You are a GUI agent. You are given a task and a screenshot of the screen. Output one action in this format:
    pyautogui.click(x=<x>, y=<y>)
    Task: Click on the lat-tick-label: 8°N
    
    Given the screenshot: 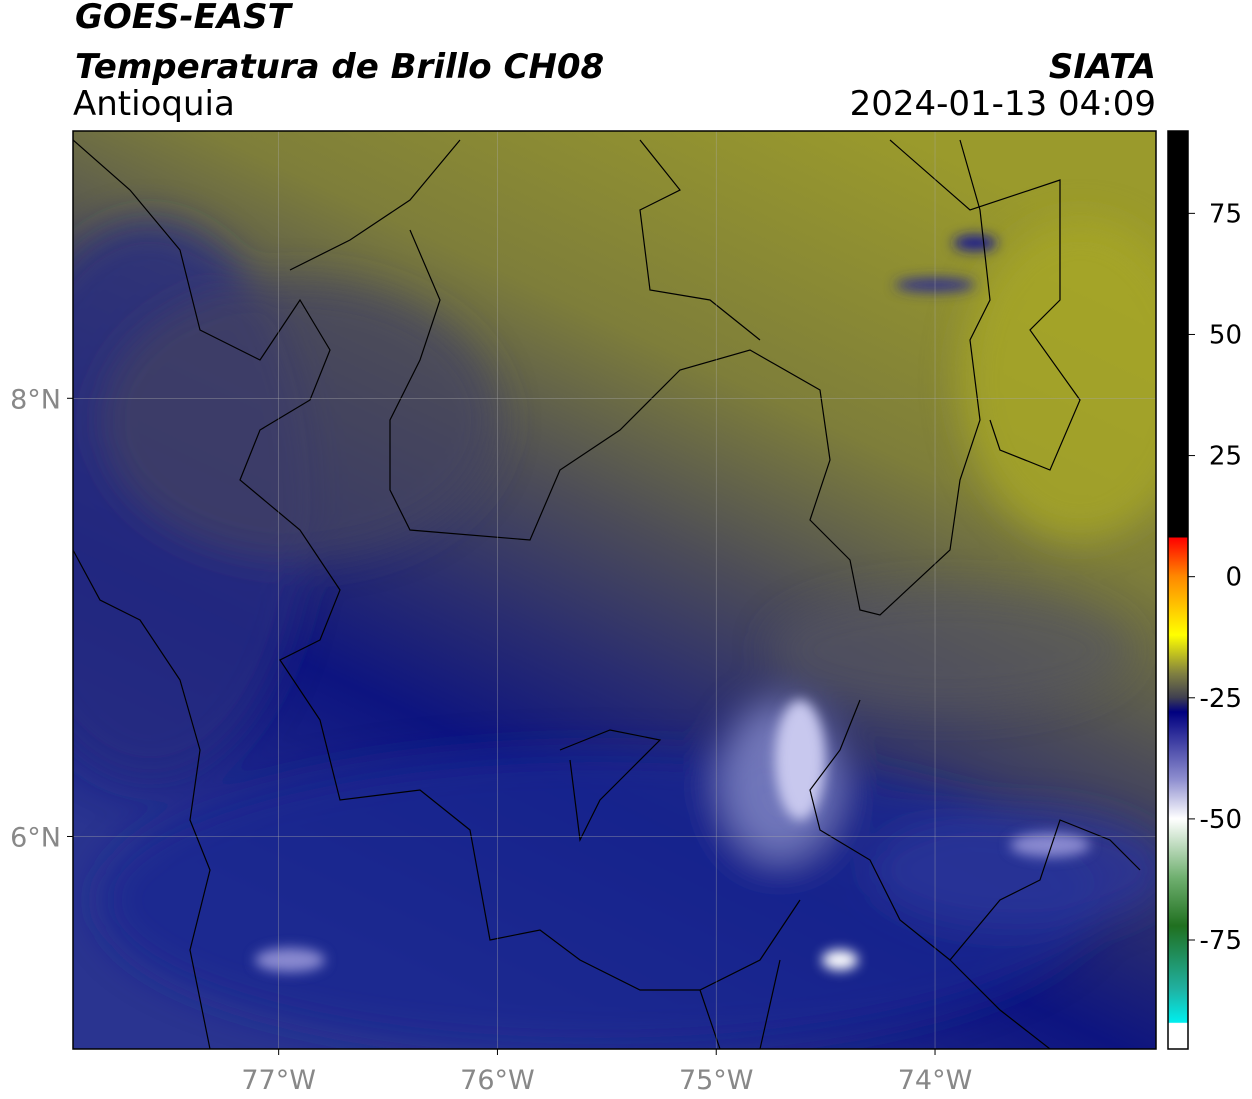 What is the action you would take?
    pyautogui.click(x=35, y=399)
    